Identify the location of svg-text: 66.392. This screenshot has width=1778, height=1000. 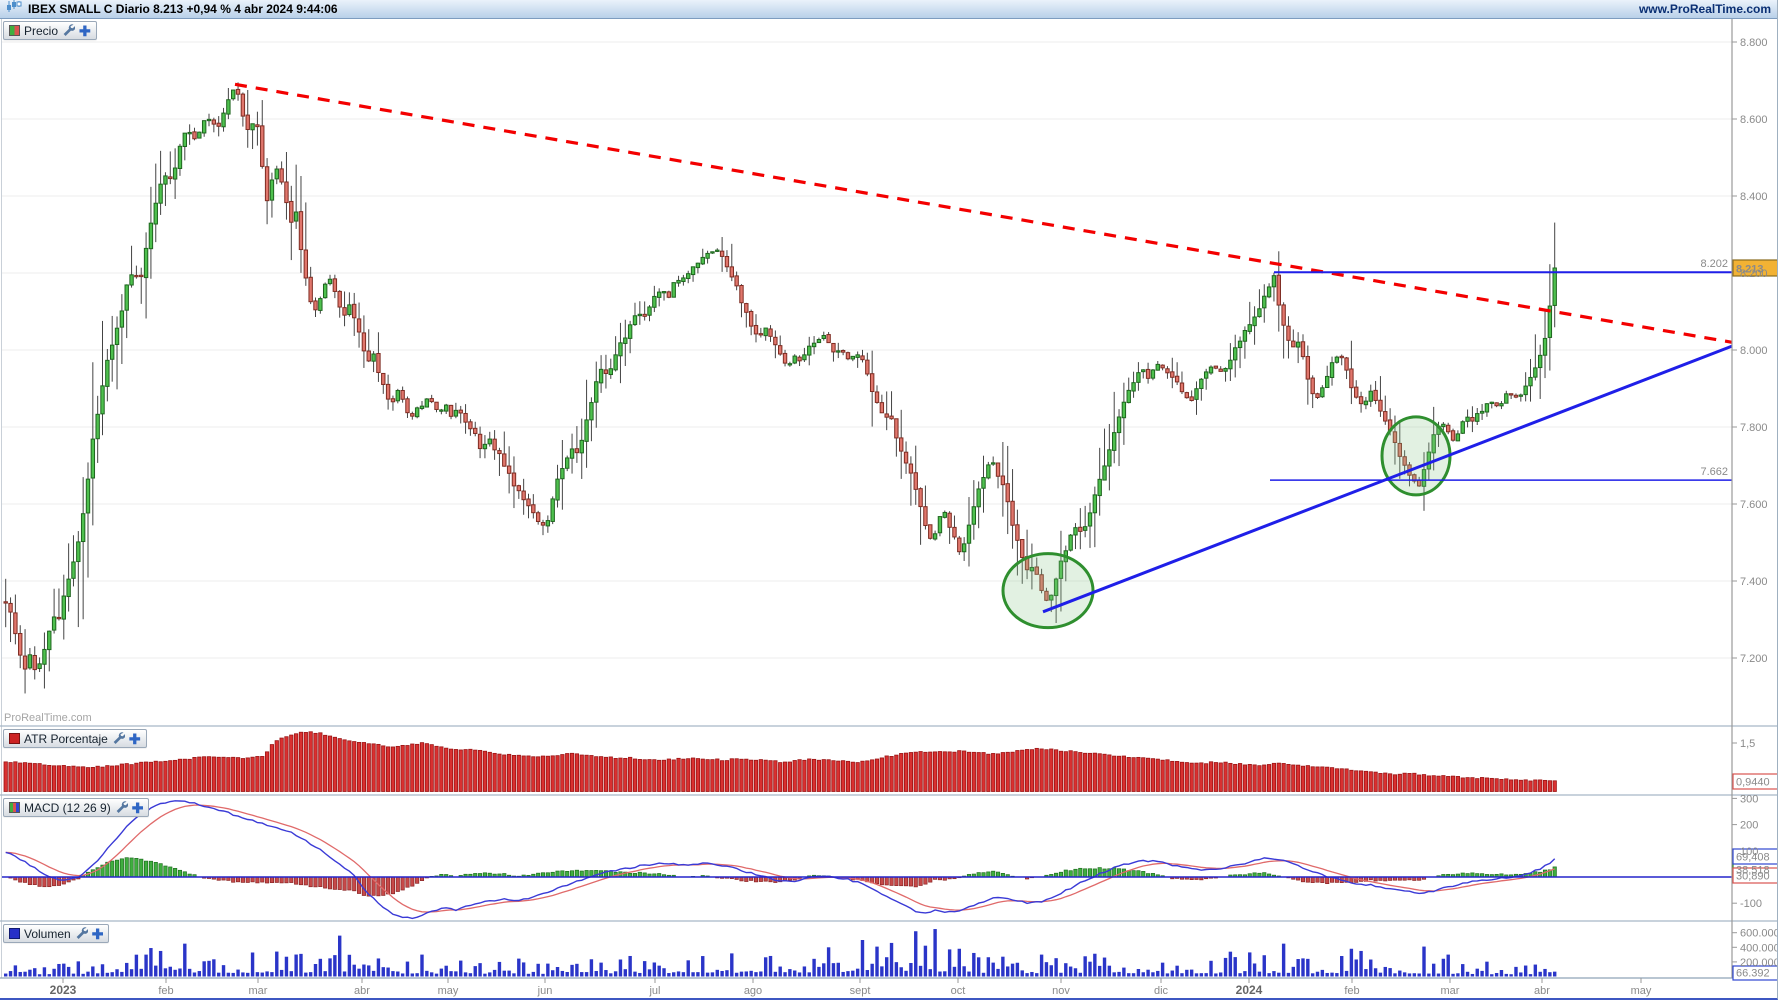
(1753, 974).